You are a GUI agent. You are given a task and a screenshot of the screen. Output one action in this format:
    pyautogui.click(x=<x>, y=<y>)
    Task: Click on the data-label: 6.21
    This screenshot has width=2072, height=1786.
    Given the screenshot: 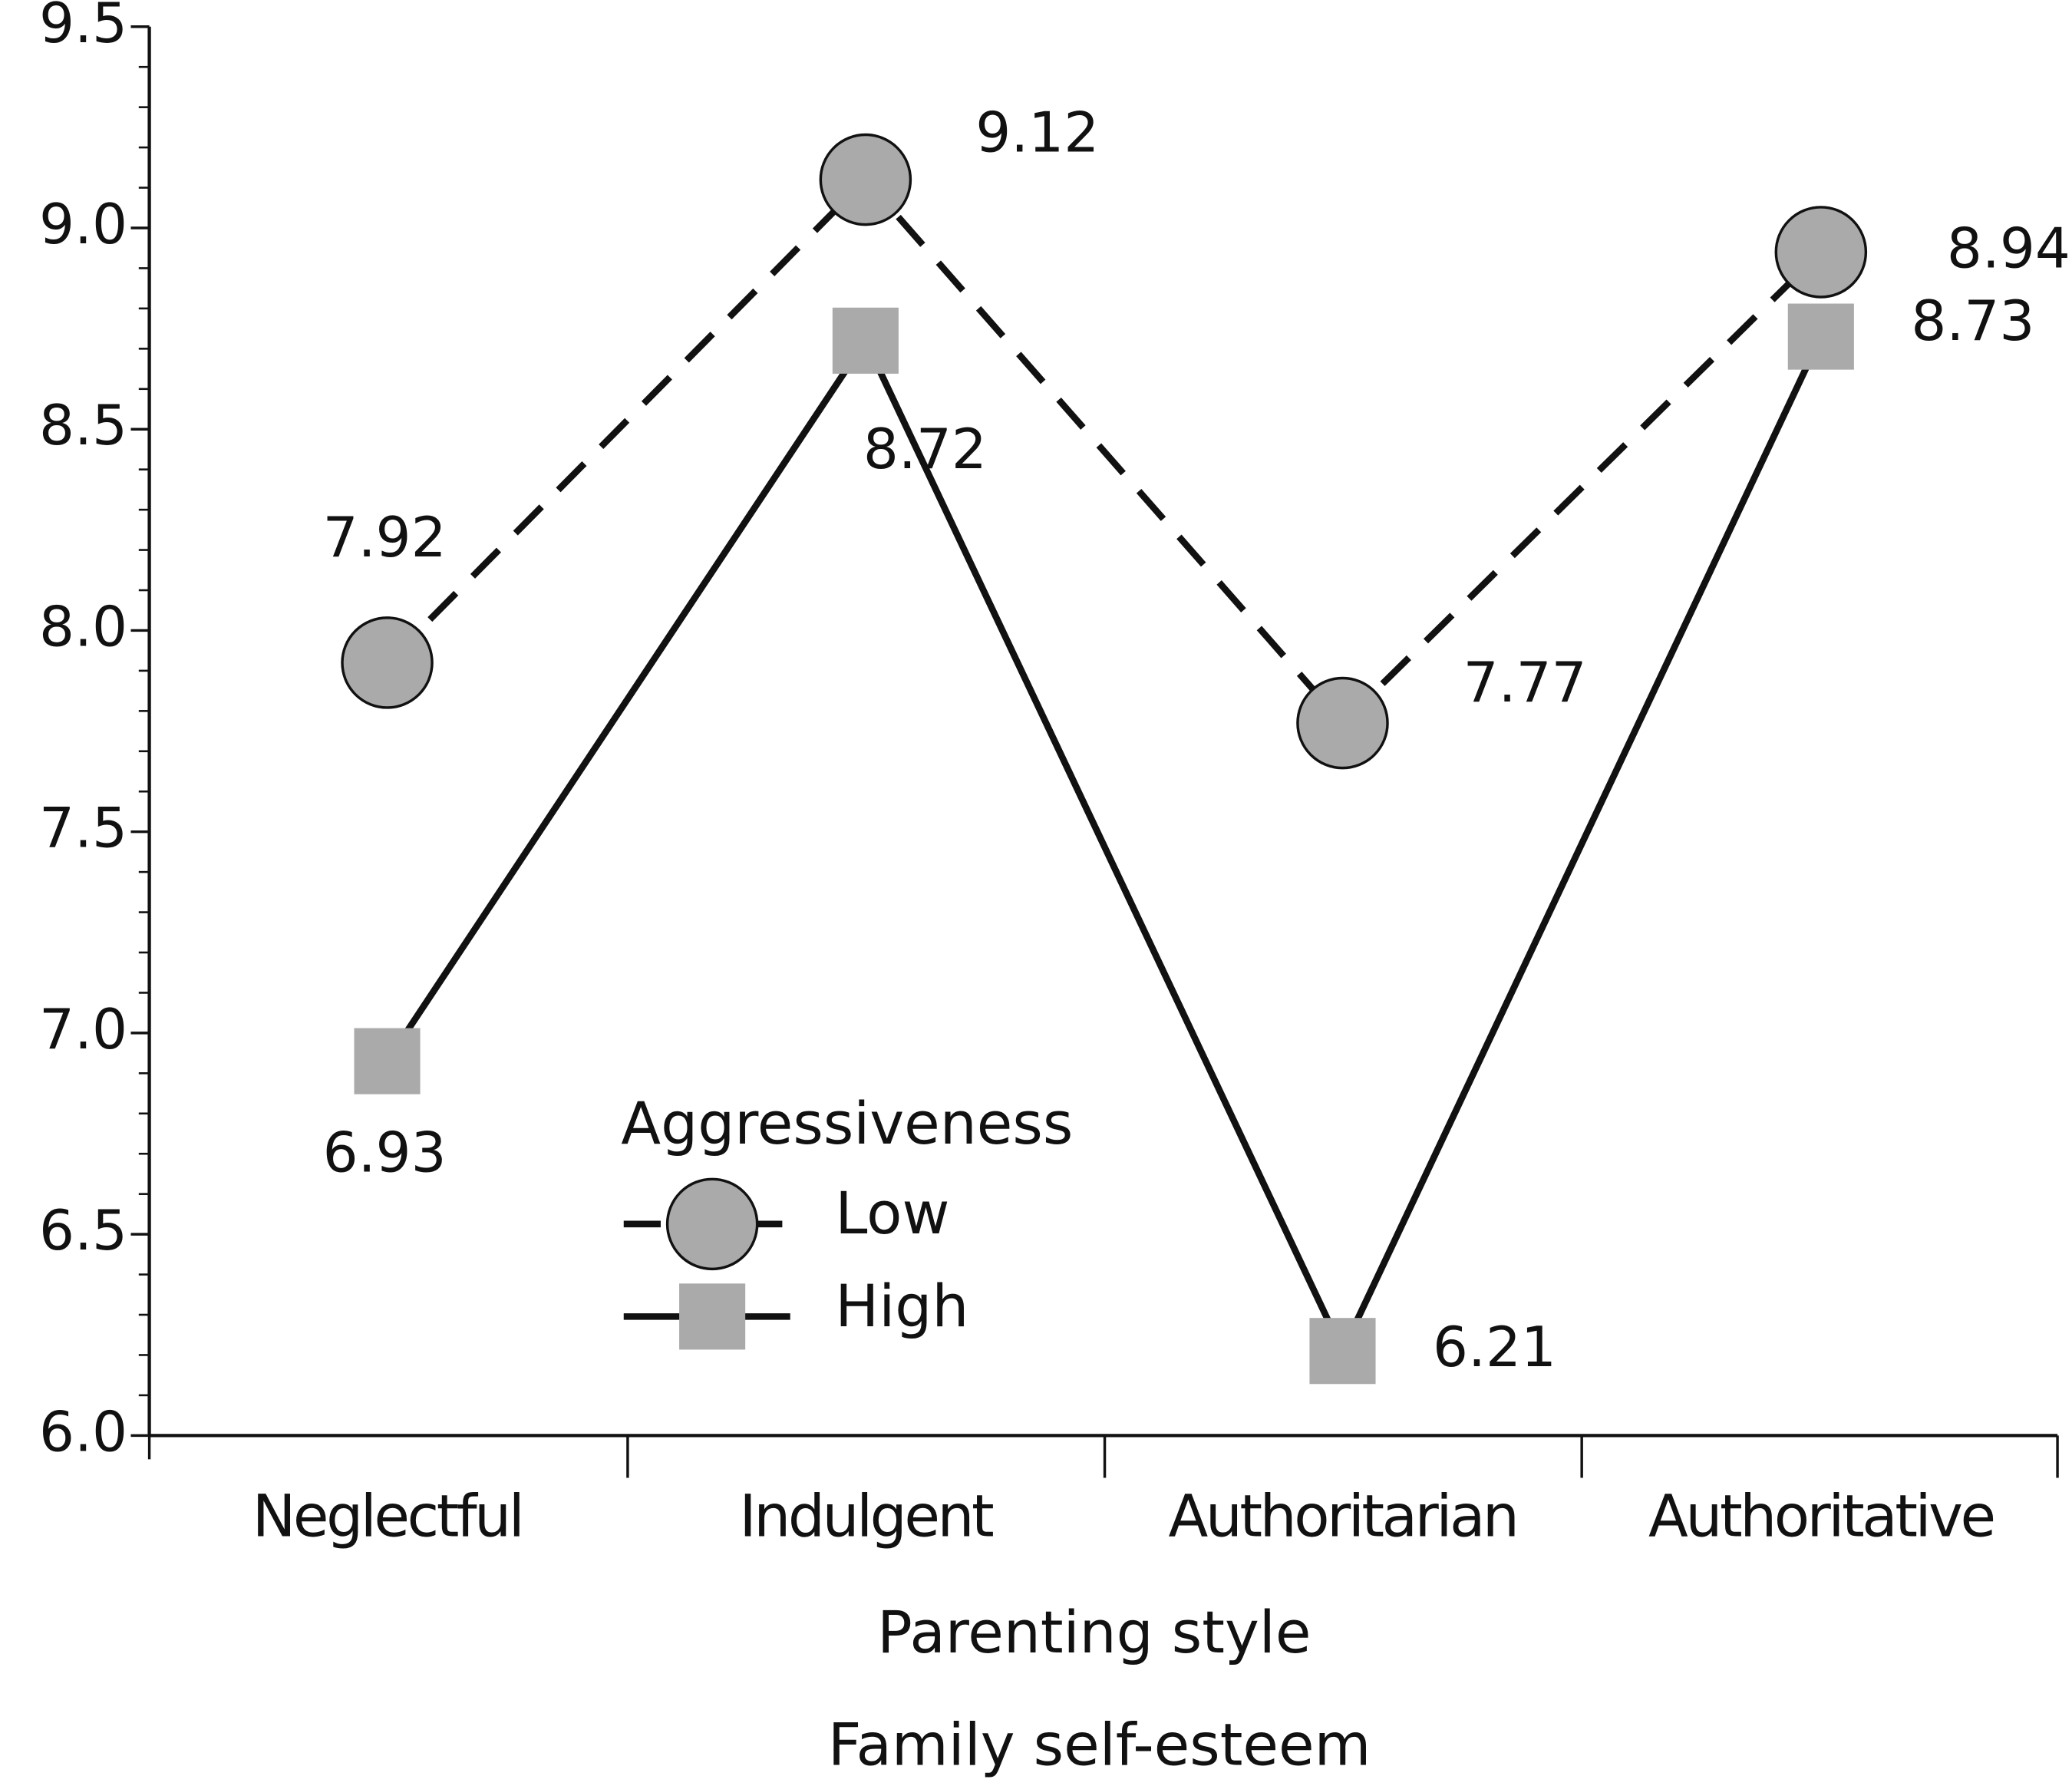 What is the action you would take?
    pyautogui.click(x=1494, y=1348)
    